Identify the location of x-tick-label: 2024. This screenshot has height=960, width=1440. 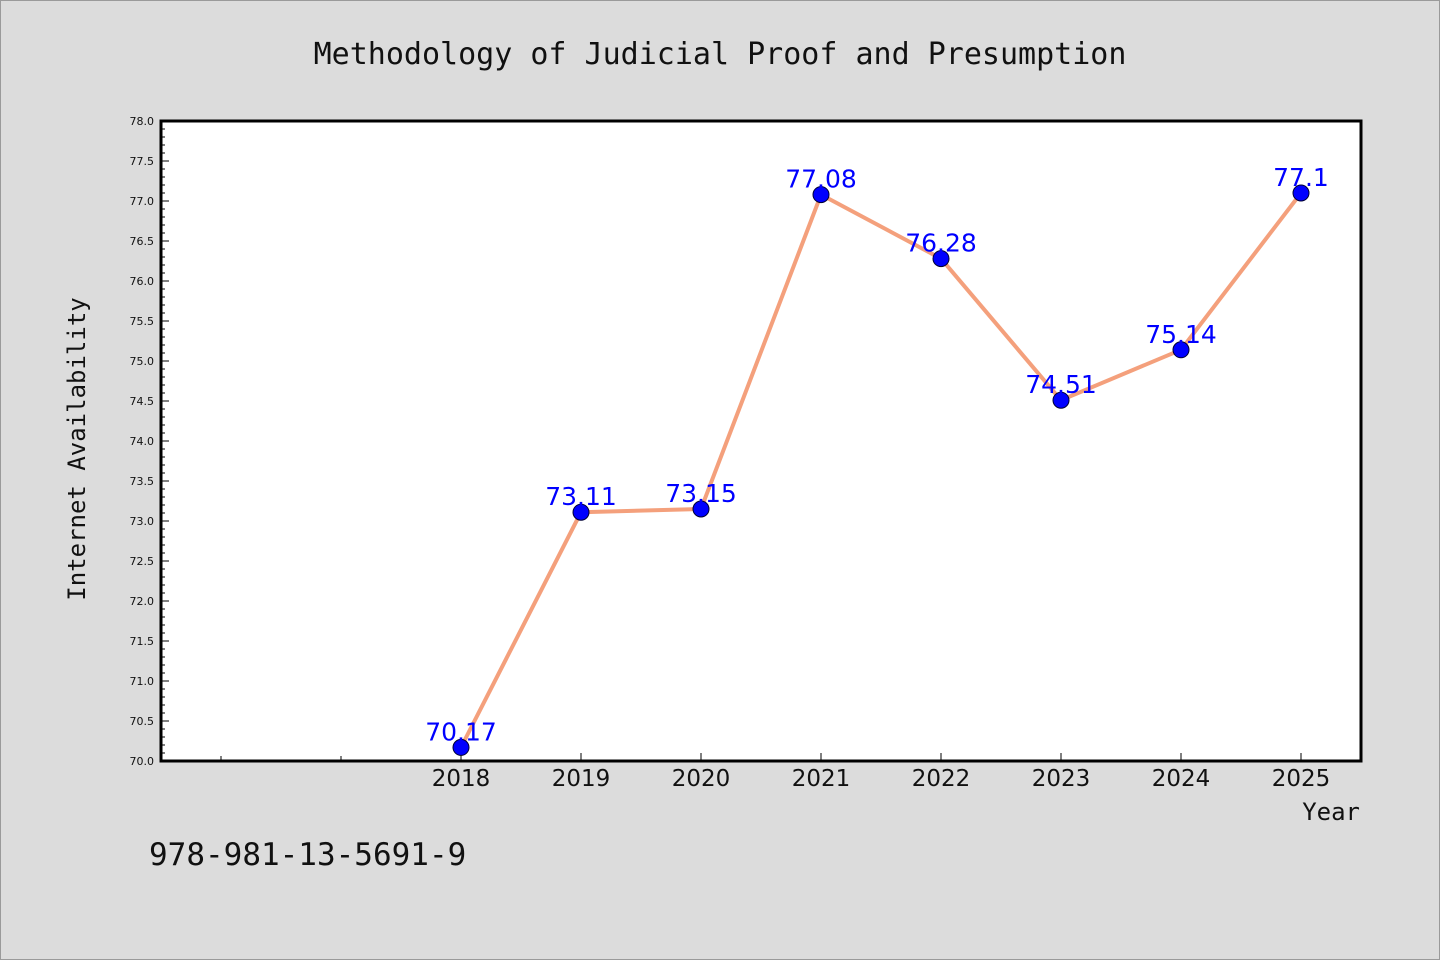
(1181, 779).